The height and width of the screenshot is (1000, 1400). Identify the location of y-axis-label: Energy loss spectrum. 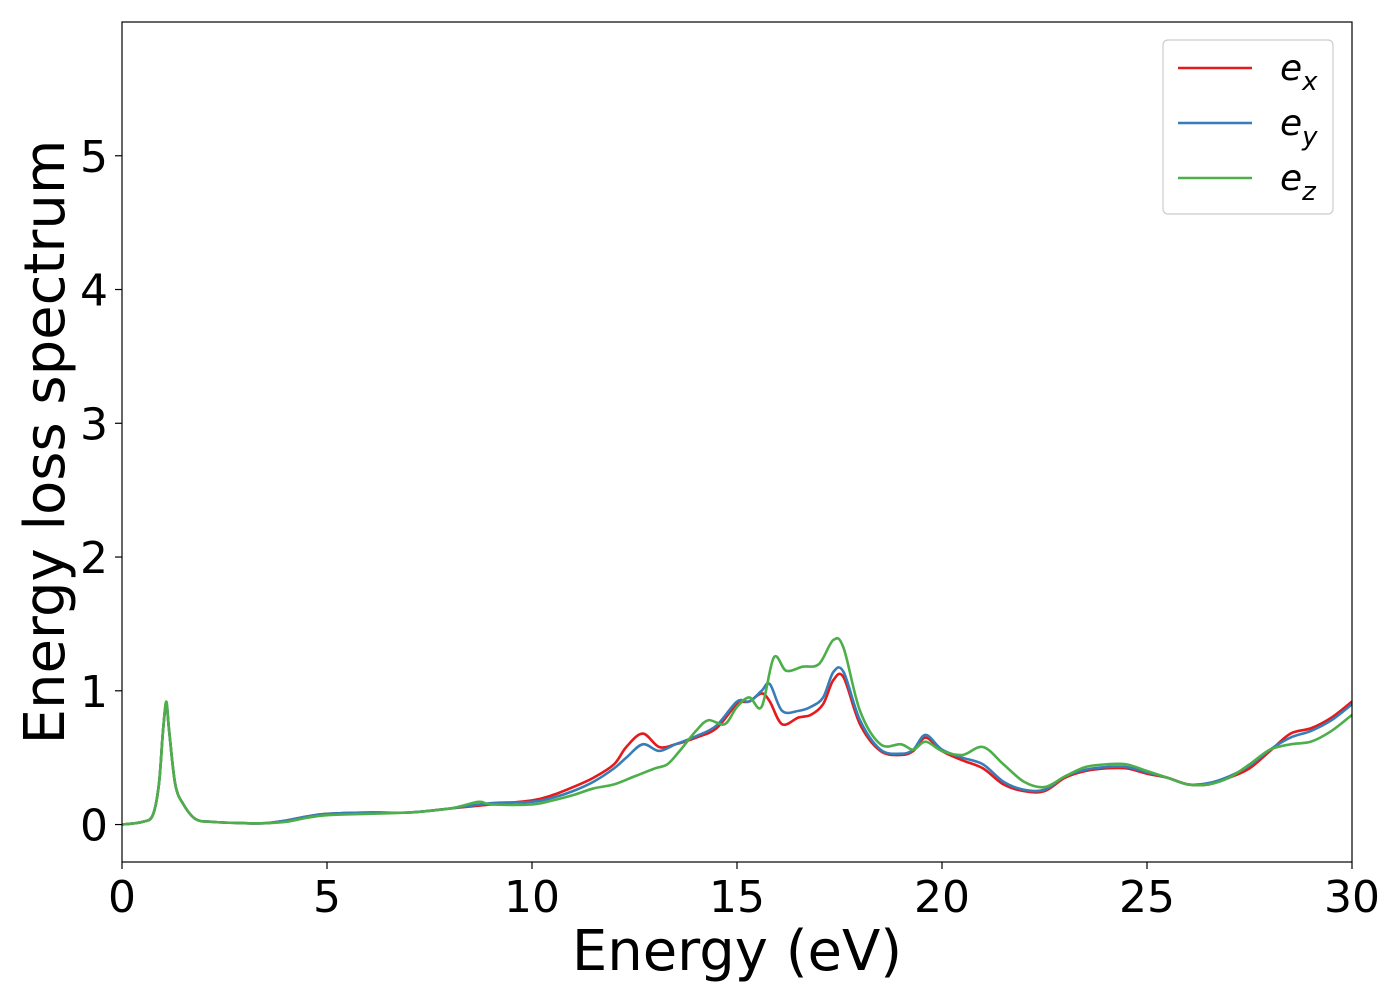
(45, 442).